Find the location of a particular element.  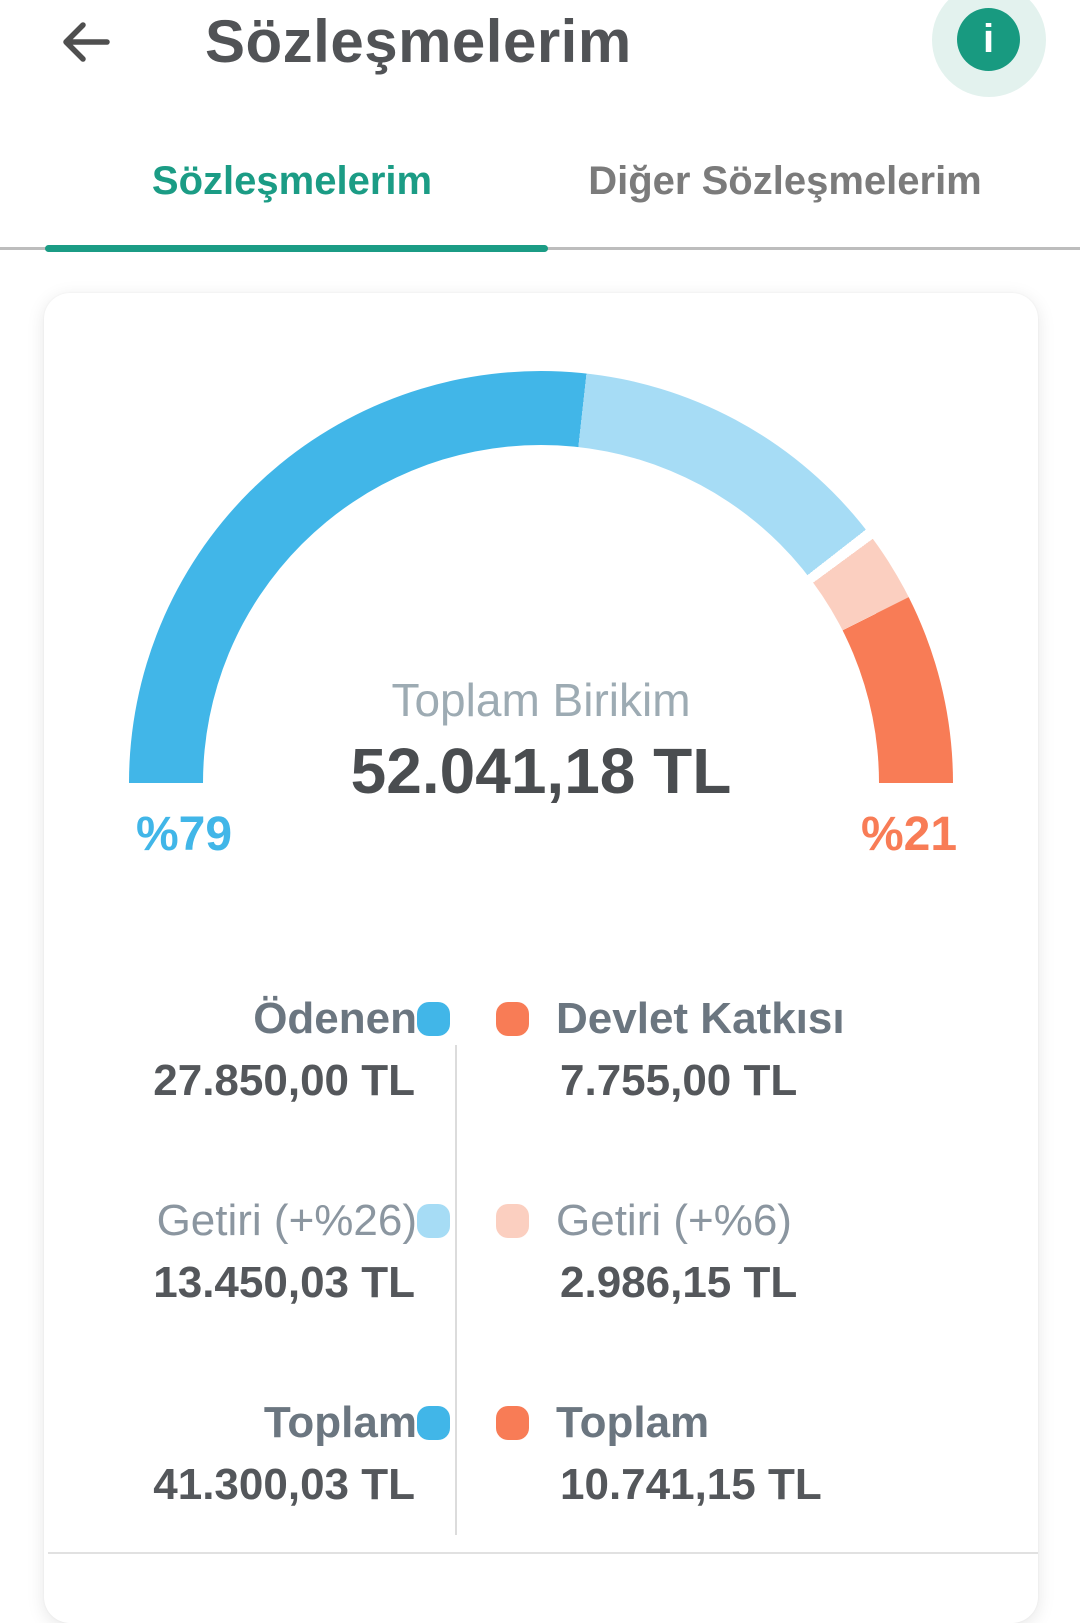

tab-bar: Sözleşmelerim Diğer Sözleşmelerim is located at coordinates (540, 201).